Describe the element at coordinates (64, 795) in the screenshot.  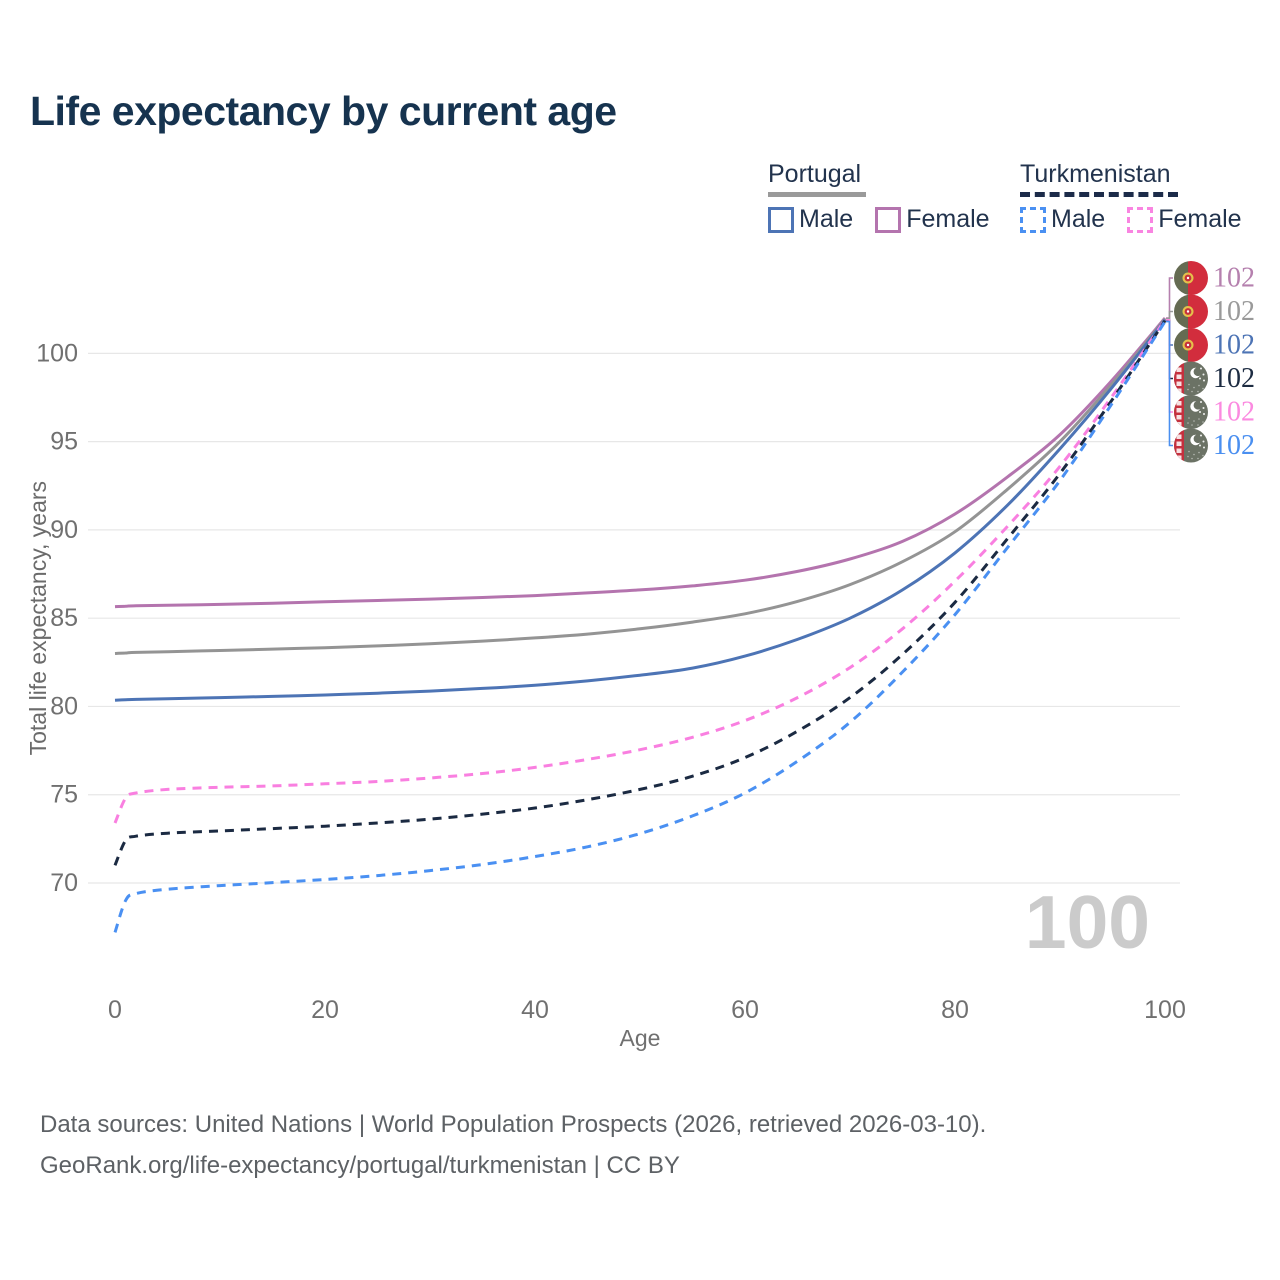
I see `y-tick-label-75: 75` at that location.